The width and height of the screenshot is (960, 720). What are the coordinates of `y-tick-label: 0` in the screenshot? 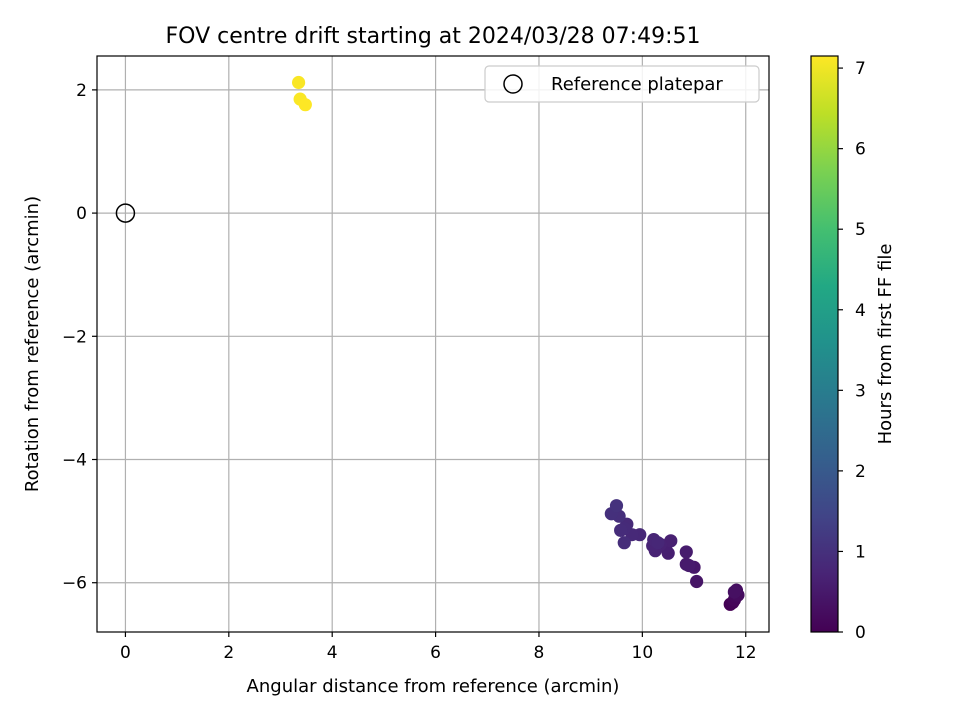 It's located at (81, 214).